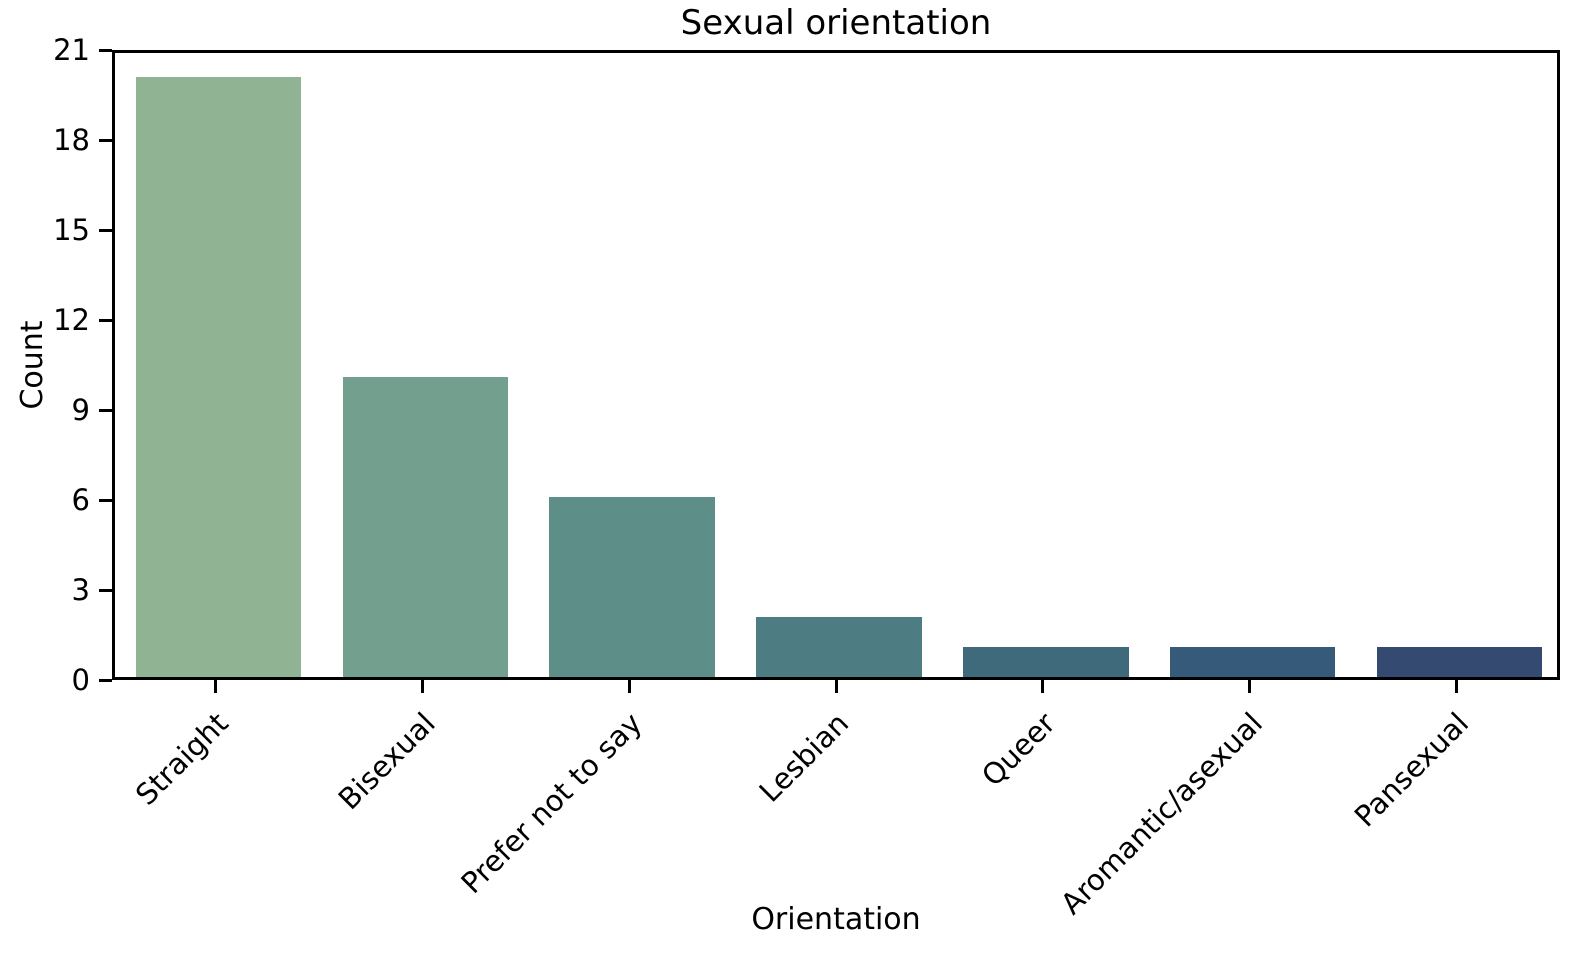 The height and width of the screenshot is (960, 1584). I want to click on x-tick-label: Lesbian, so click(804, 757).